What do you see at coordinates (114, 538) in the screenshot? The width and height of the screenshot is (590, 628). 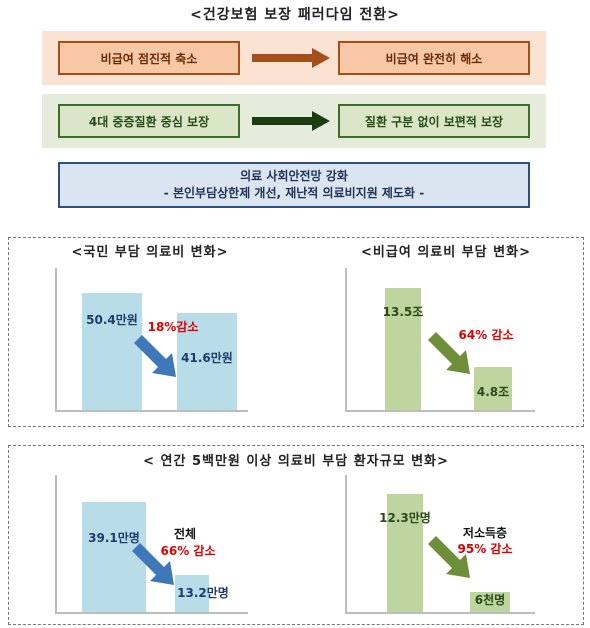 I see `bar-value-label: 39.1만명` at bounding box center [114, 538].